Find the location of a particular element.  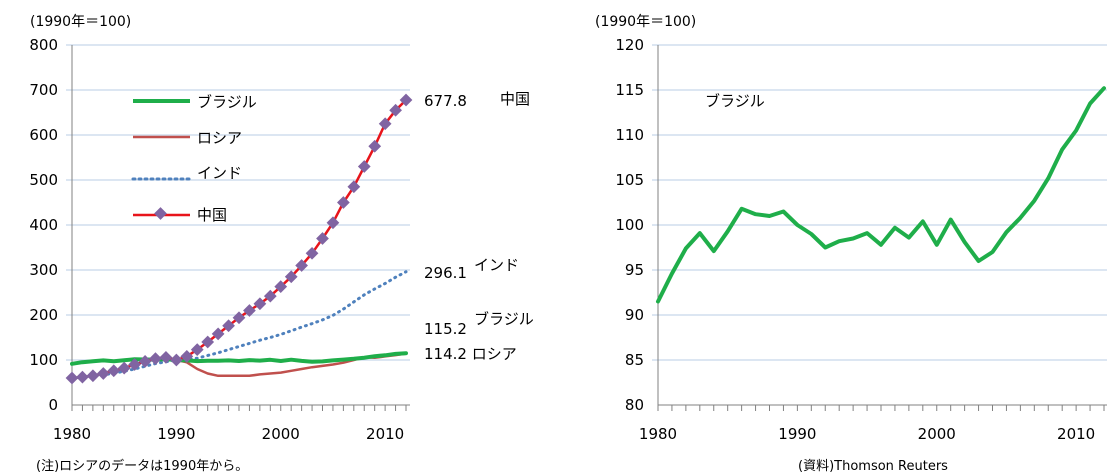

right-ytick-label: 90 is located at coordinates (634, 315).